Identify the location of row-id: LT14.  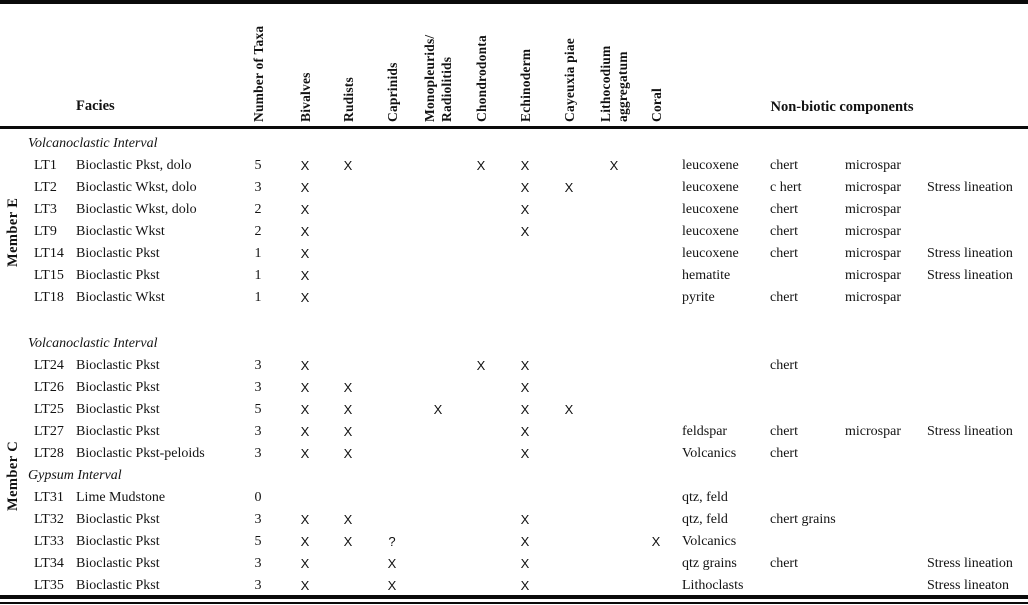
(49, 253).